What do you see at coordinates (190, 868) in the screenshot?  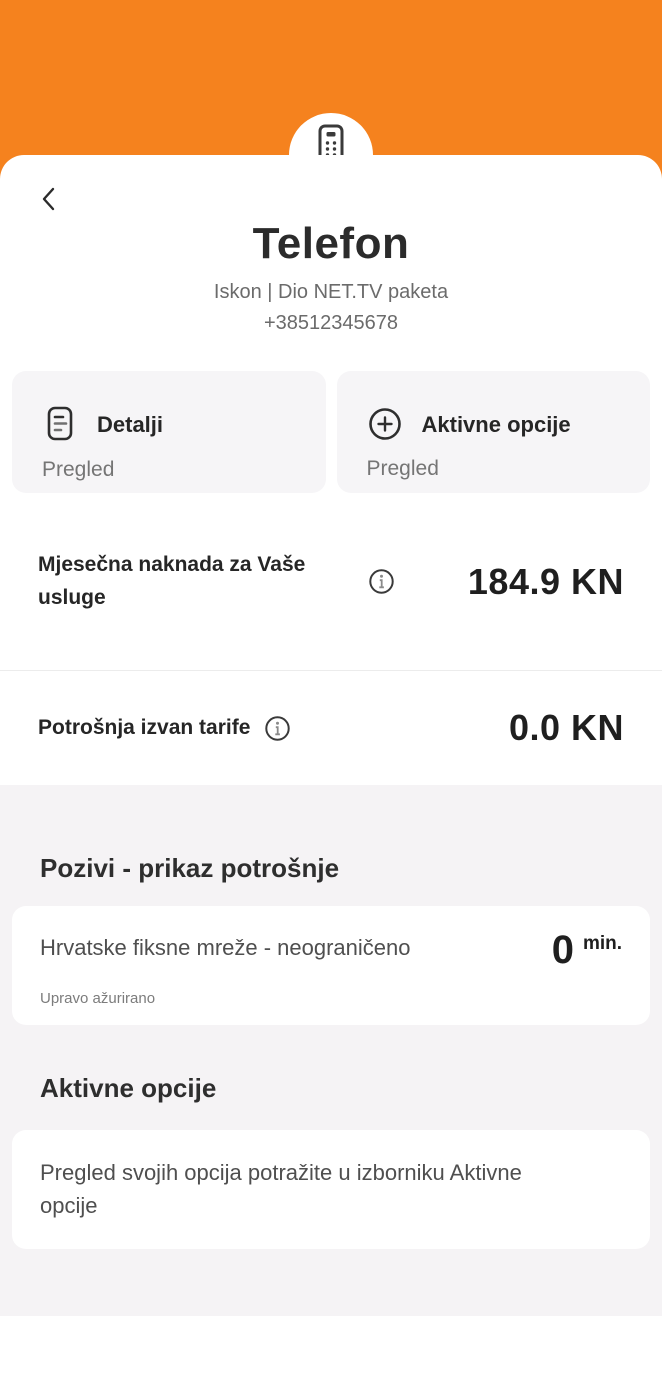 I see `calls-usage-heading: Pozivi - prikaz potrošnje` at bounding box center [190, 868].